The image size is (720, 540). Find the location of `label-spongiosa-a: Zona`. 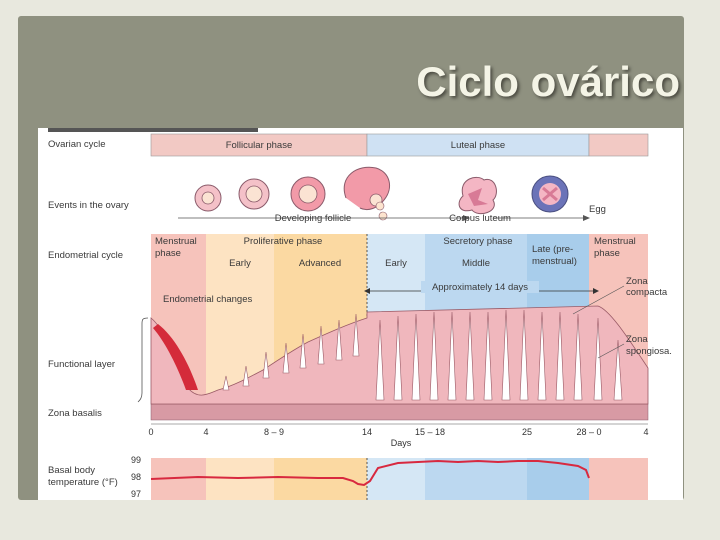

label-spongiosa-a: Zona is located at coordinates (637, 339).